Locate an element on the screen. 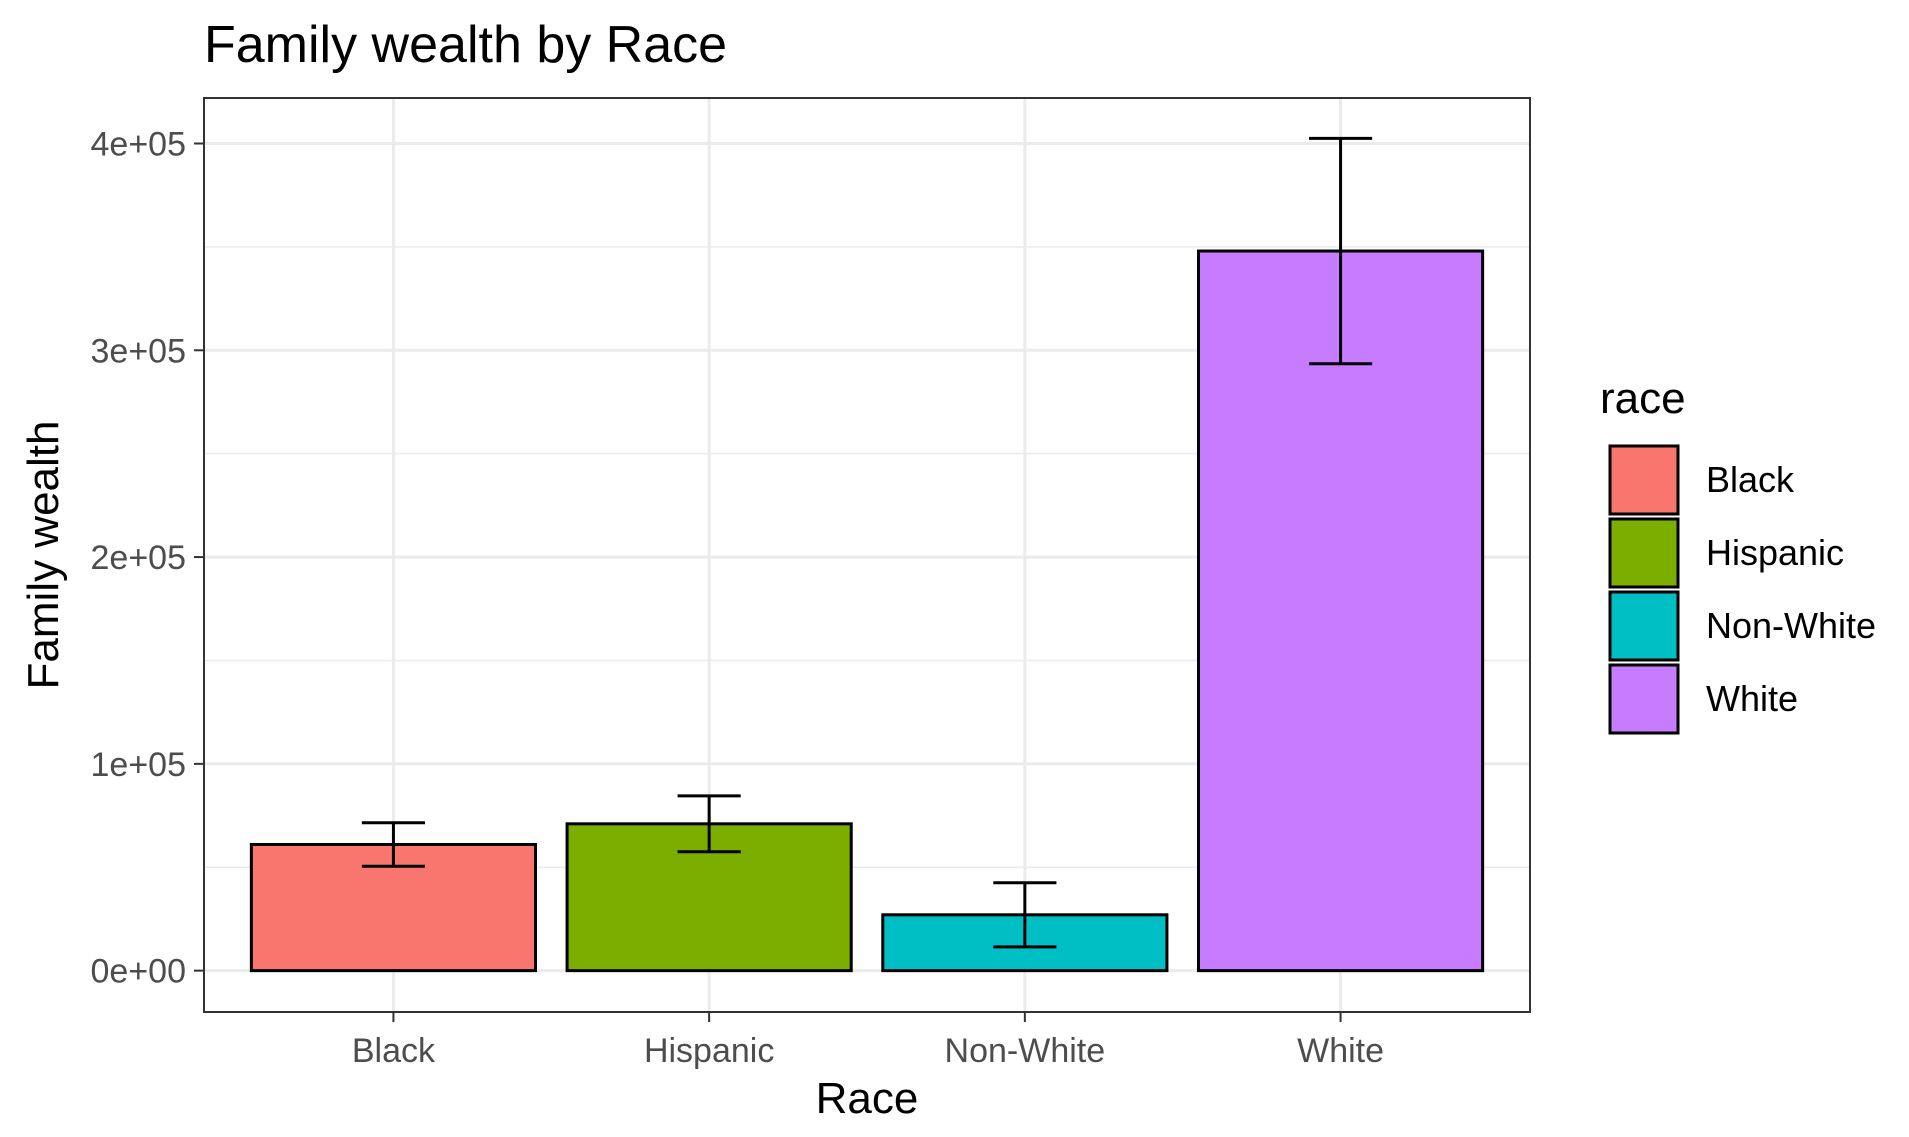 The height and width of the screenshot is (1137, 1909). legend: race Black Hispanic Non-White White is located at coordinates (1738, 554).